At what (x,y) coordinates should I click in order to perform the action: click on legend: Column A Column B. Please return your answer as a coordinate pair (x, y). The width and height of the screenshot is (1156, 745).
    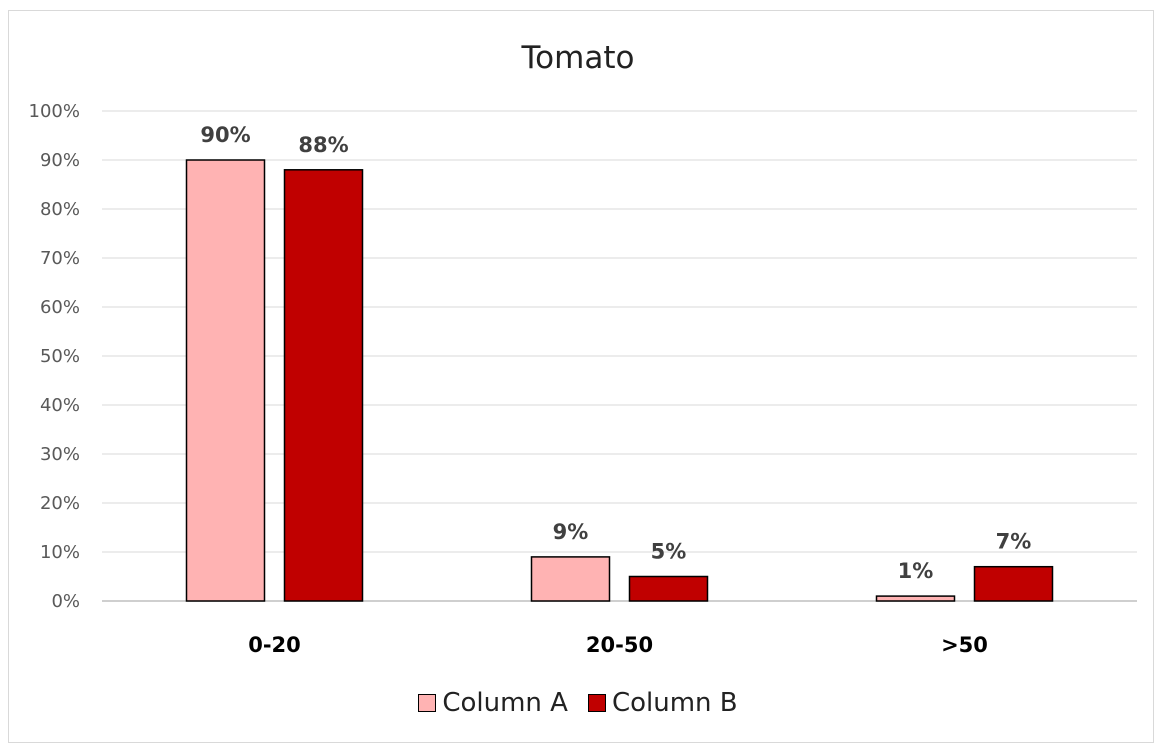
    Looking at the image, I should click on (578, 703).